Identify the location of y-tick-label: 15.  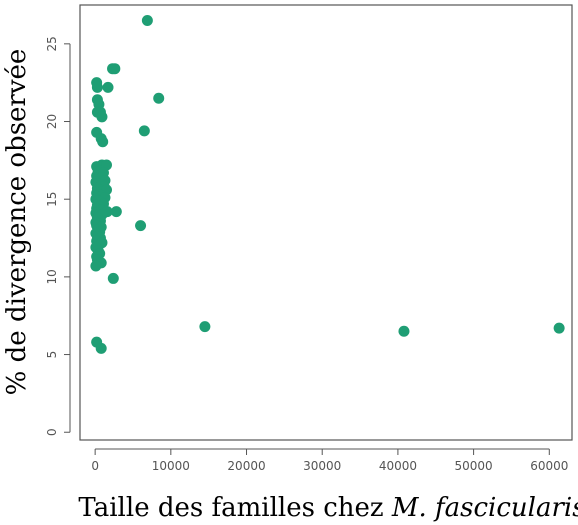
(52, 199).